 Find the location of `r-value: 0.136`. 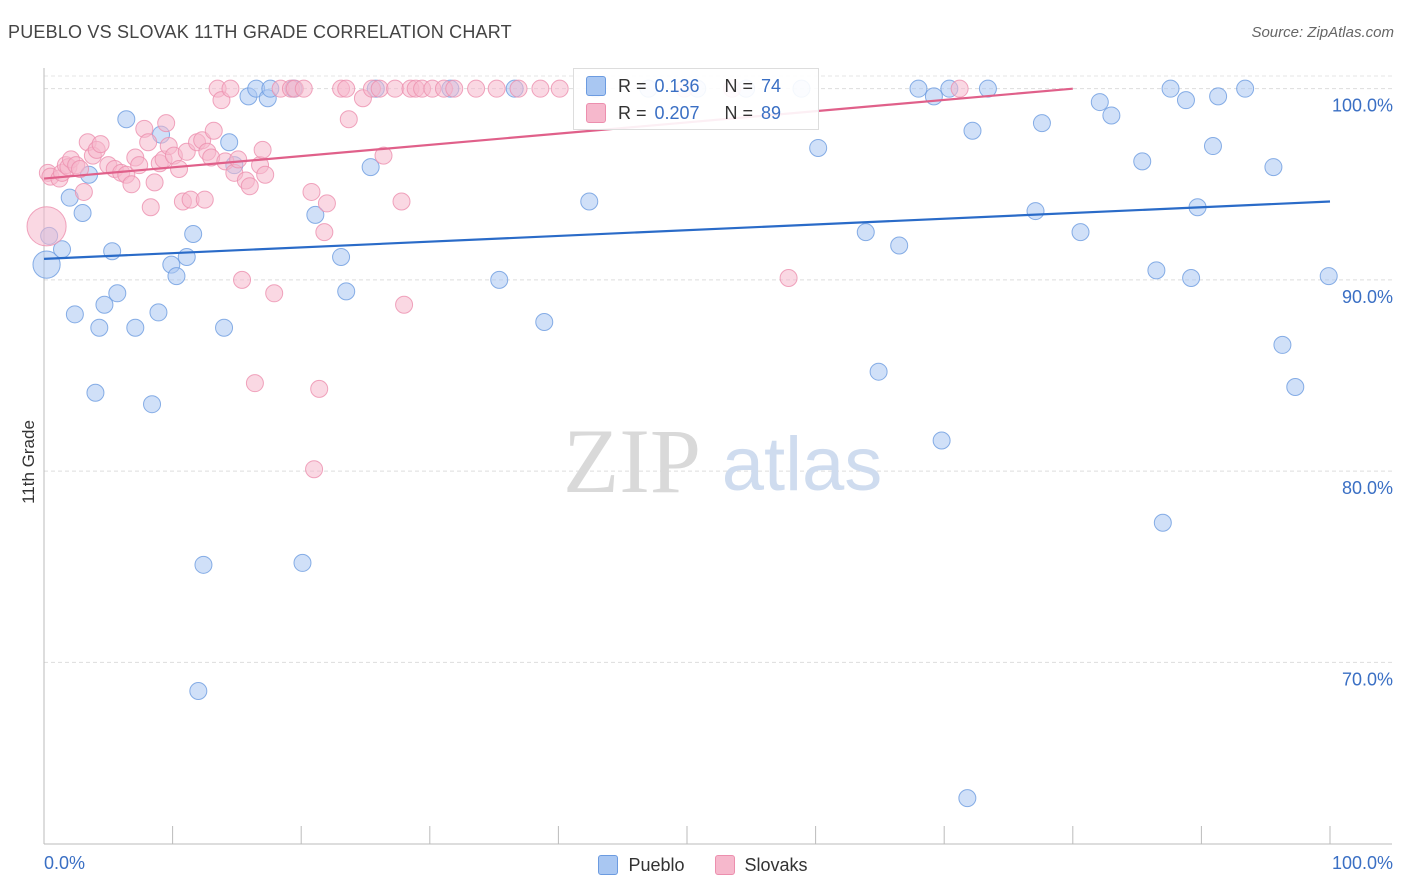

r-value: 0.136 is located at coordinates (677, 85).